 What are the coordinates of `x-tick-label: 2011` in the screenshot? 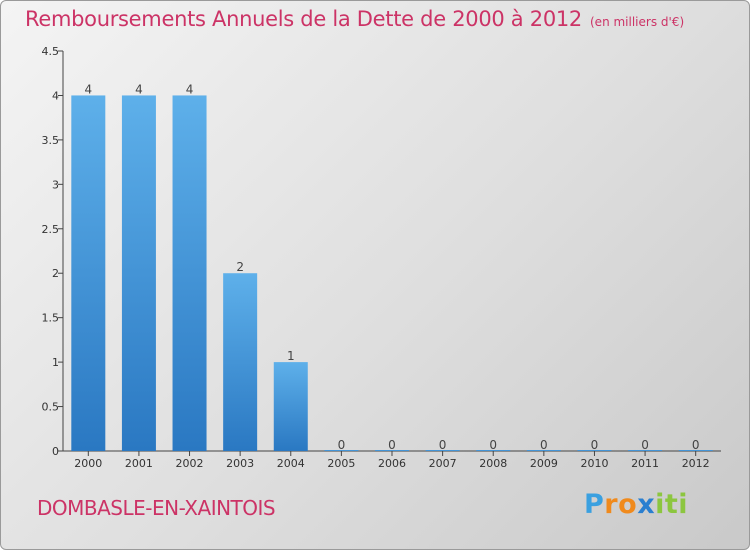 It's located at (645, 463).